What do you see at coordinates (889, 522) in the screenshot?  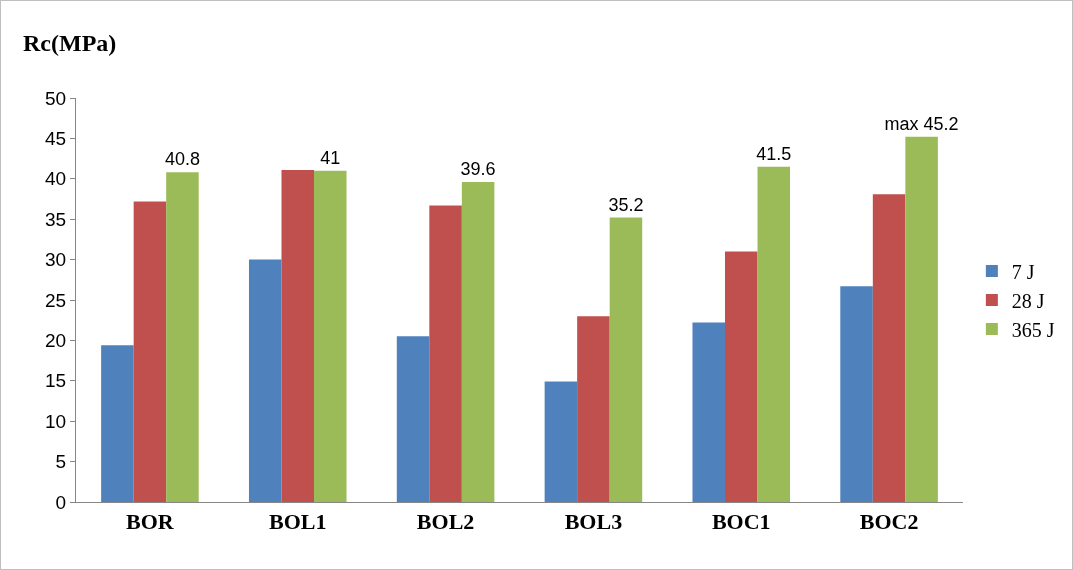 I see `x-tick-label: BOC2` at bounding box center [889, 522].